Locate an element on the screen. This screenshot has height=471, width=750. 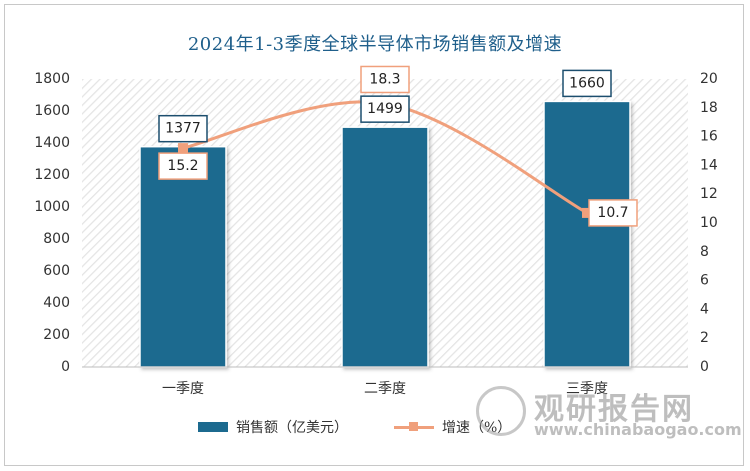
y-left-tick-label: 1800 is located at coordinates (52, 79).